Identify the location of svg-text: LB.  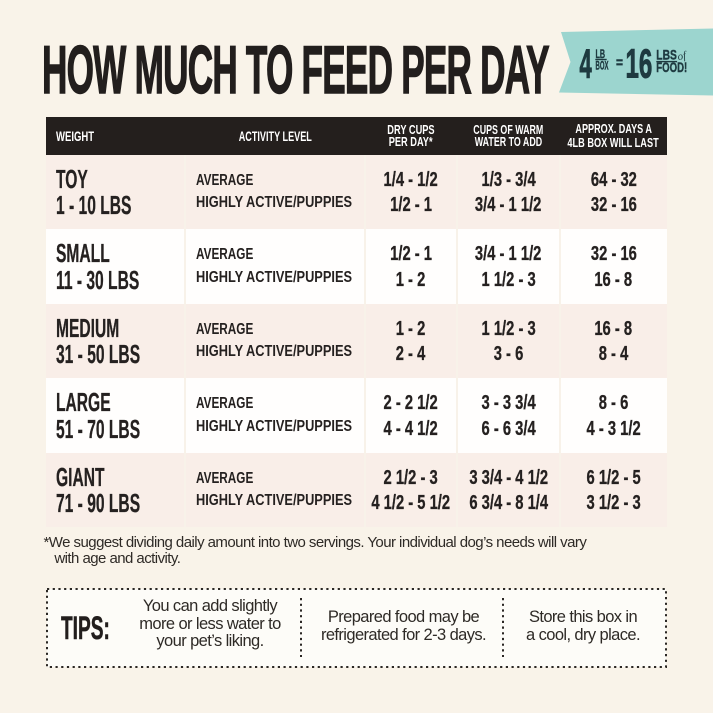
(601, 54).